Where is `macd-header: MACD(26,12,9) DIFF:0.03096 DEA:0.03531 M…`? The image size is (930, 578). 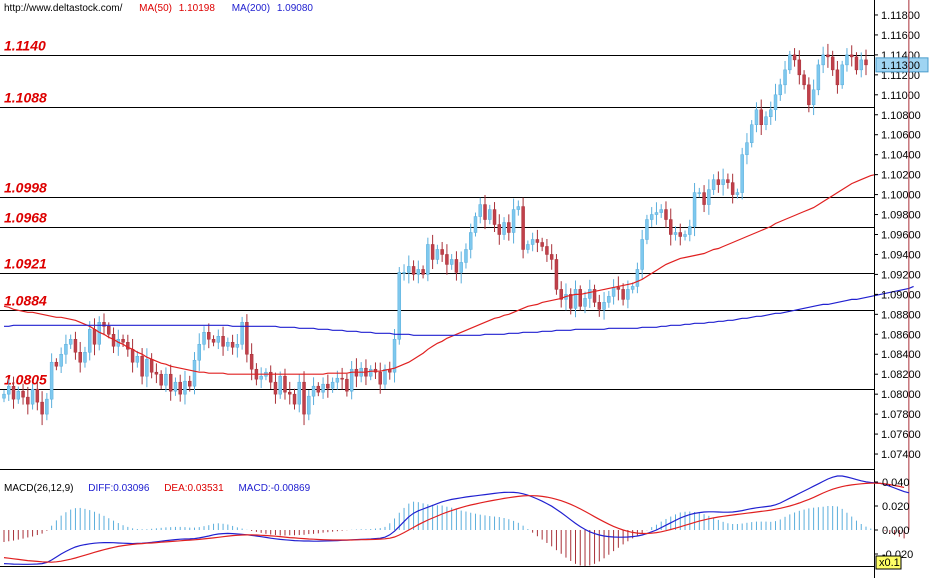
macd-header: MACD(26,12,9) DIFF:0.03096 DEA:0.03531 M… is located at coordinates (157, 488).